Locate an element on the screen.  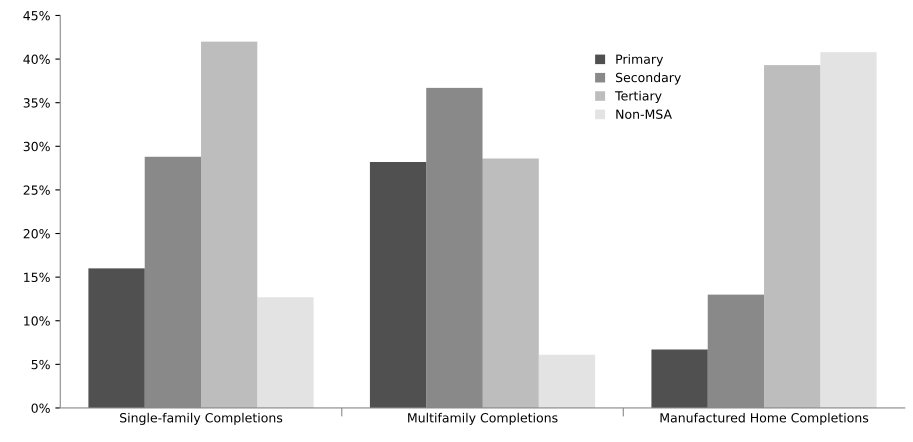
y-tick-label: 30% is located at coordinates (37, 147).